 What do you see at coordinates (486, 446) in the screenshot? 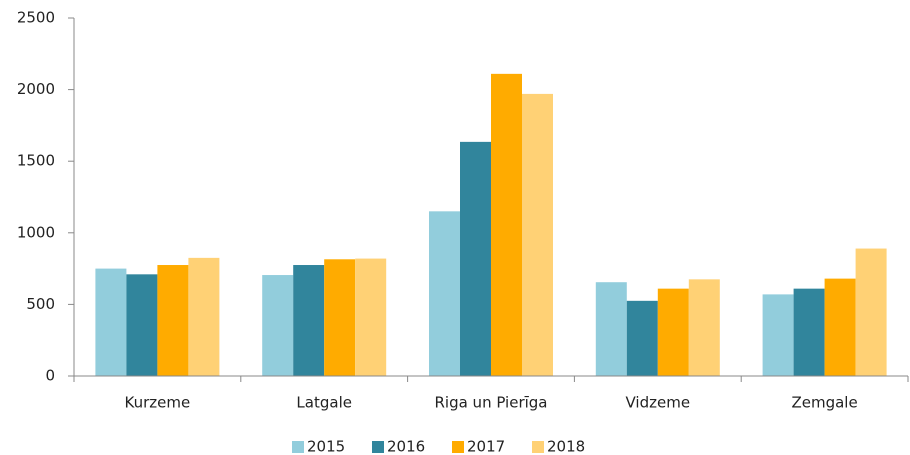
I see `legend-label: 2017` at bounding box center [486, 446].